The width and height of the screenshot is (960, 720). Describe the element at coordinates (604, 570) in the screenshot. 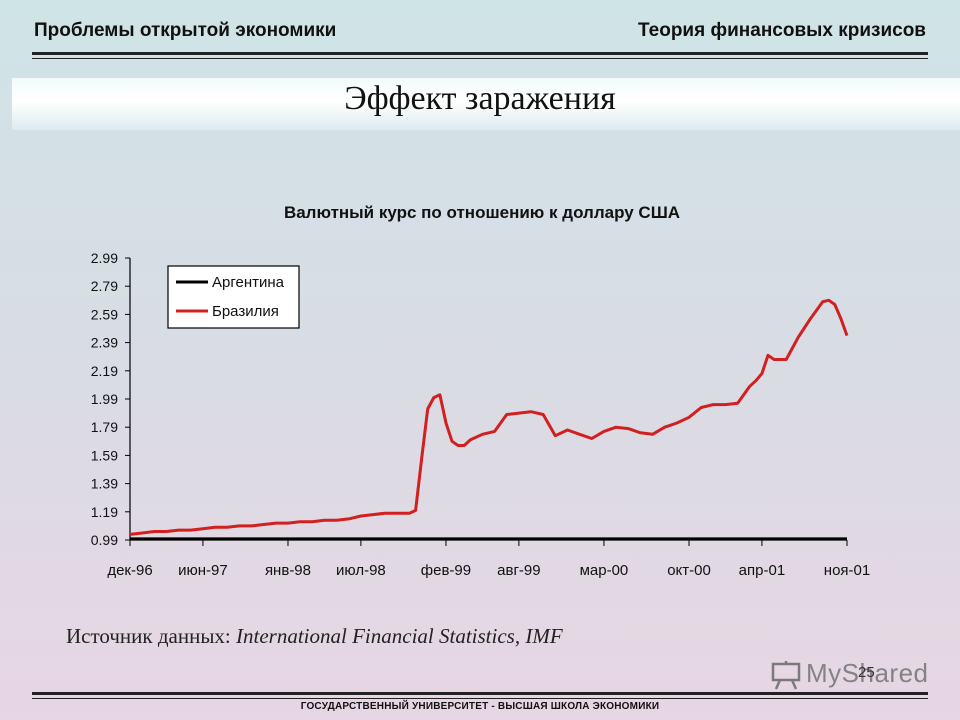

I see `x-tick-label: мар-00` at that location.